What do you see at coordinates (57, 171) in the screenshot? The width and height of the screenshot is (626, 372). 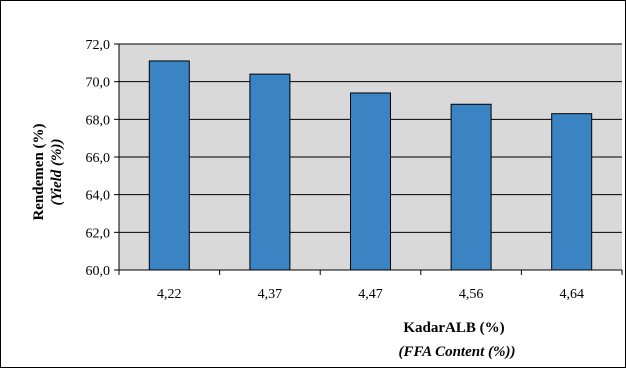 I see `y-axis-subtitle: (Yield (%))` at bounding box center [57, 171].